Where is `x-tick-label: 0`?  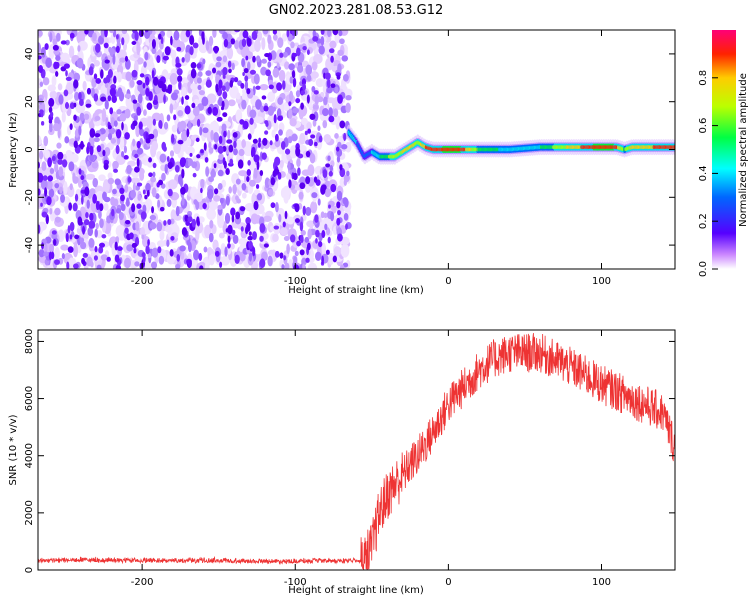 x-tick-label: 0 is located at coordinates (448, 582).